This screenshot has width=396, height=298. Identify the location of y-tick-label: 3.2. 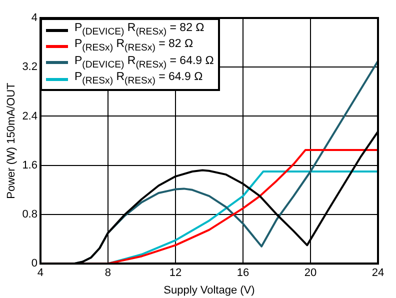
(30, 67).